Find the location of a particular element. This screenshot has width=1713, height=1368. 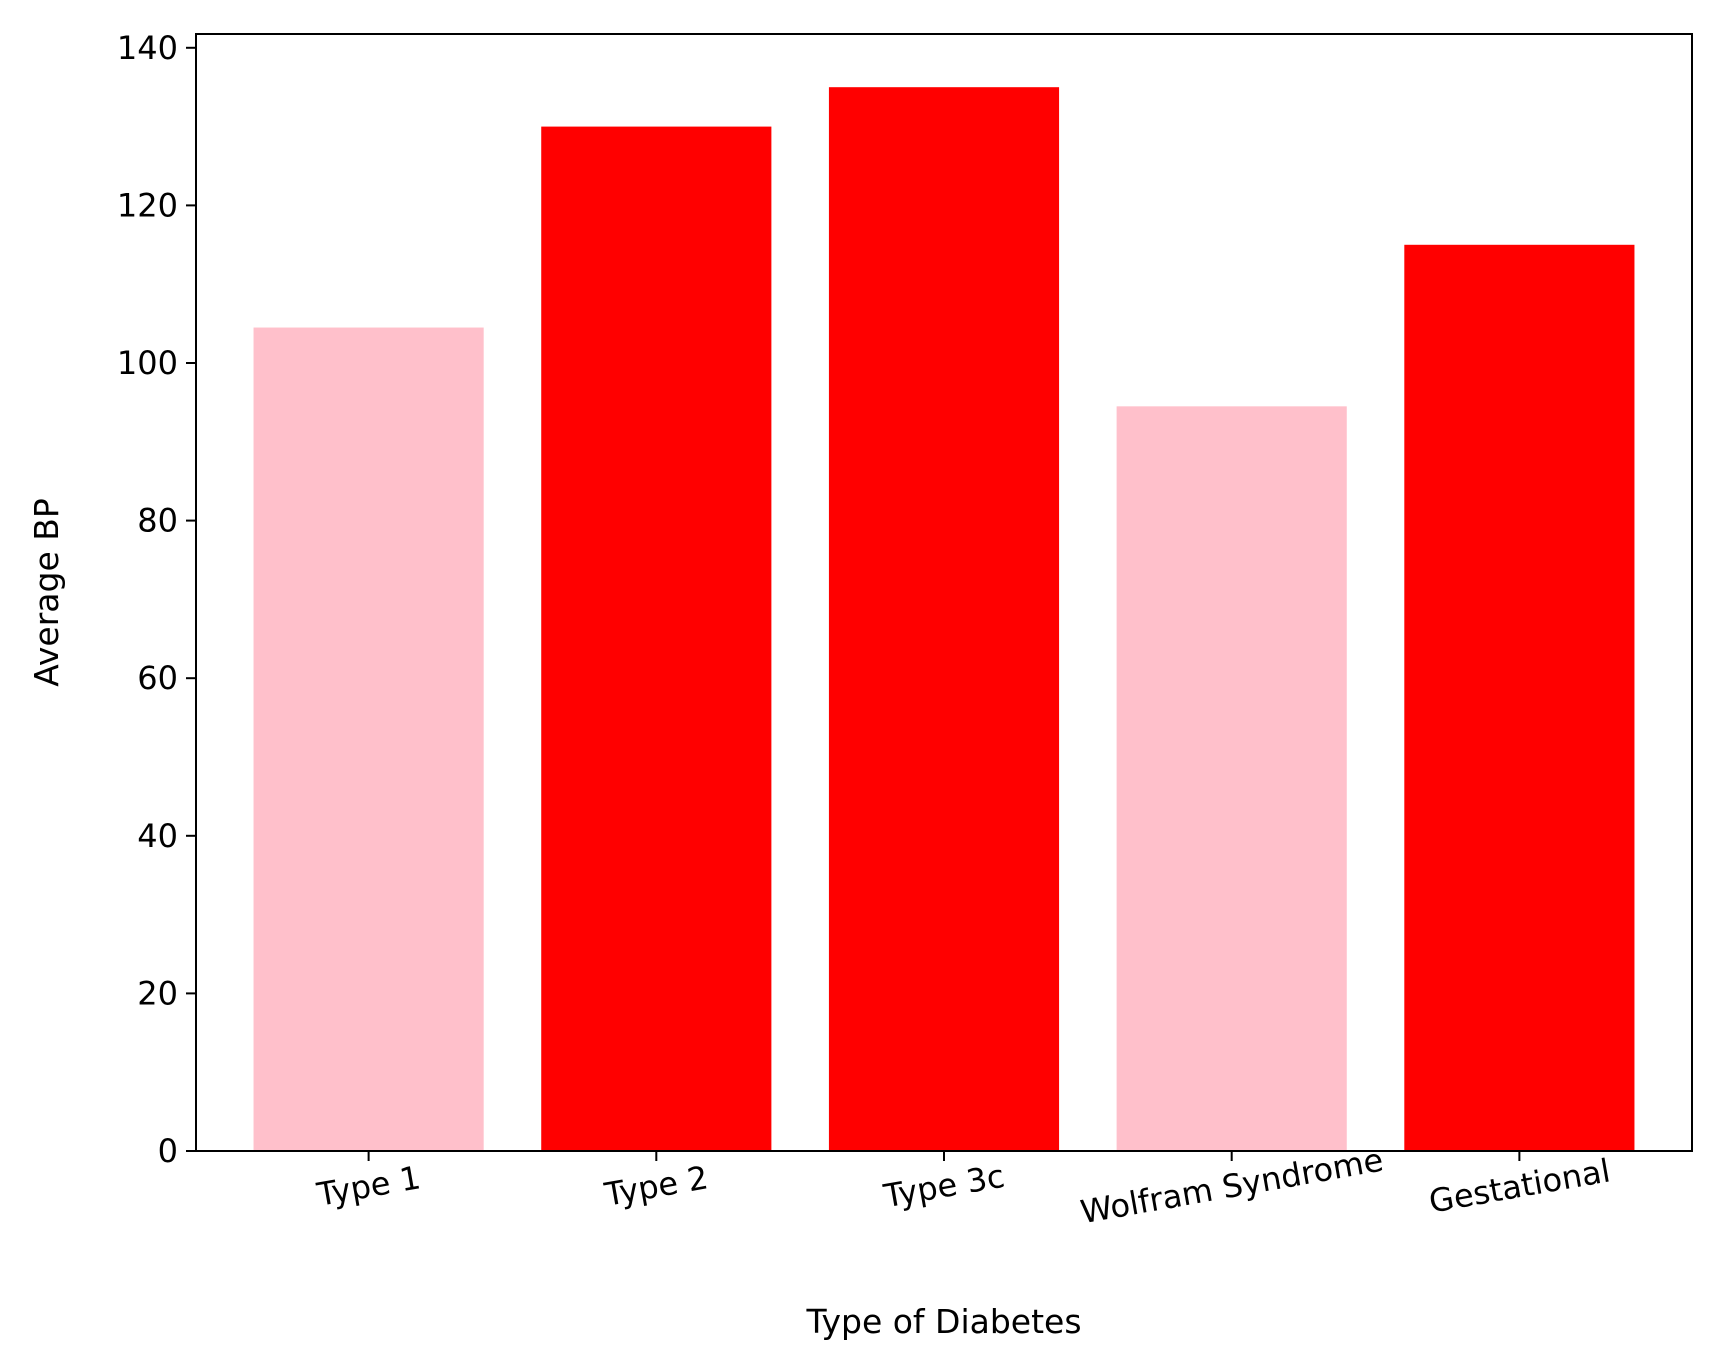

y-tick-label: 20 is located at coordinates (157, 993).